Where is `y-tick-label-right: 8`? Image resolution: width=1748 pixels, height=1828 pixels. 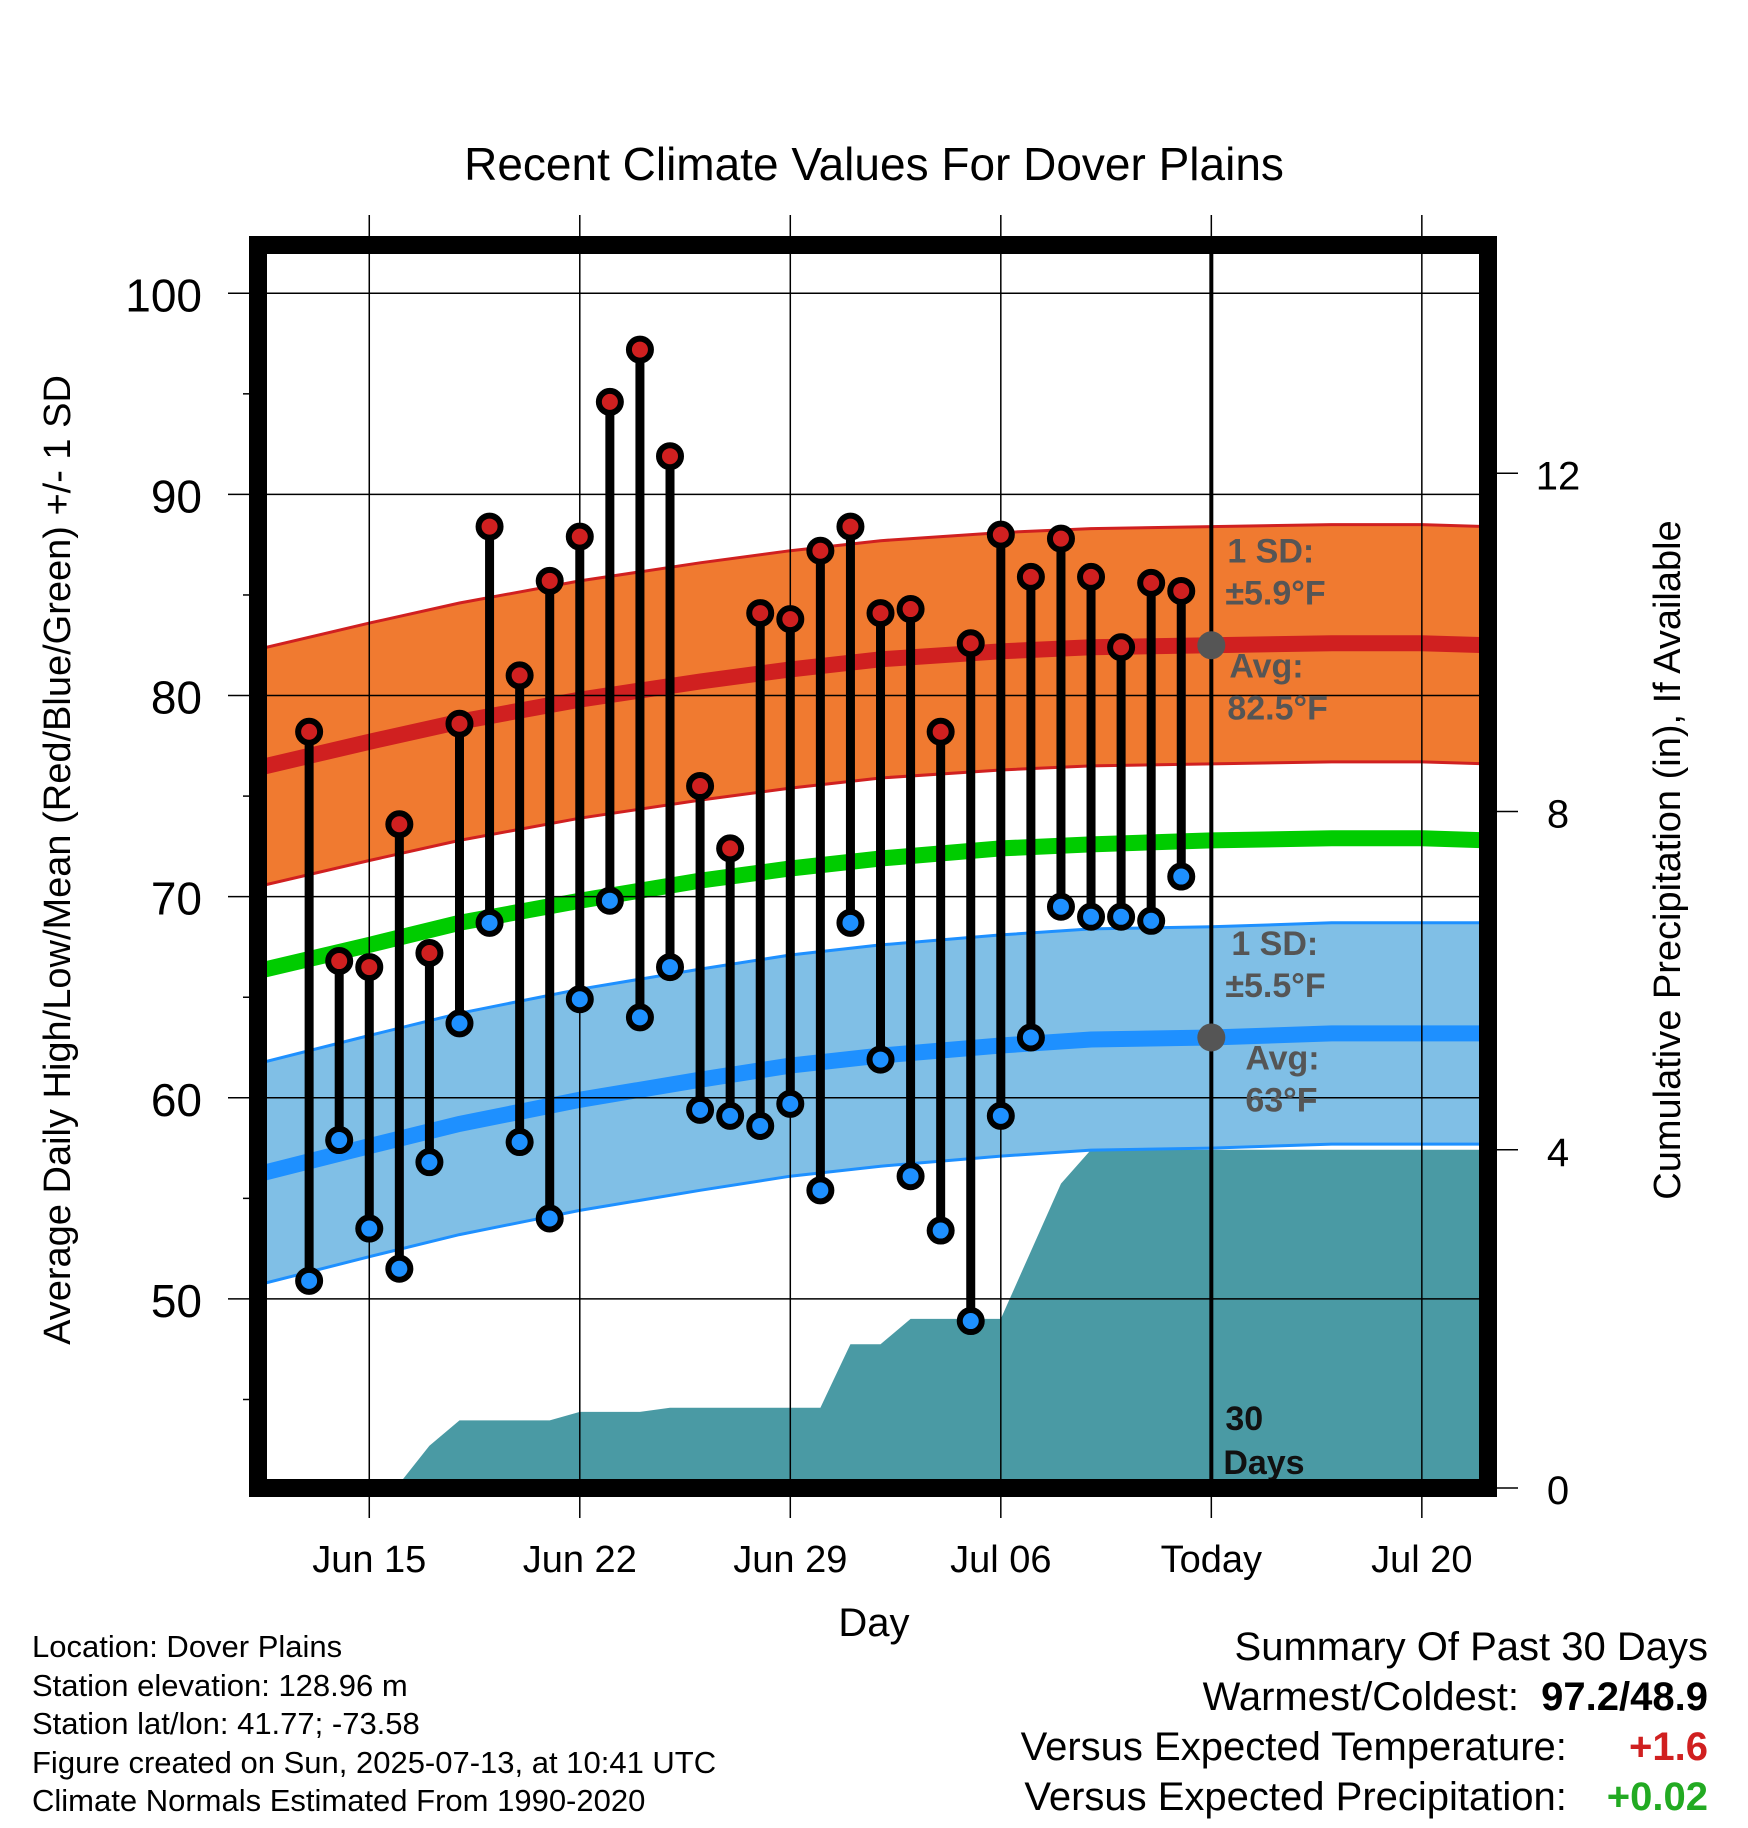
y-tick-label-right: 8 is located at coordinates (1558, 815).